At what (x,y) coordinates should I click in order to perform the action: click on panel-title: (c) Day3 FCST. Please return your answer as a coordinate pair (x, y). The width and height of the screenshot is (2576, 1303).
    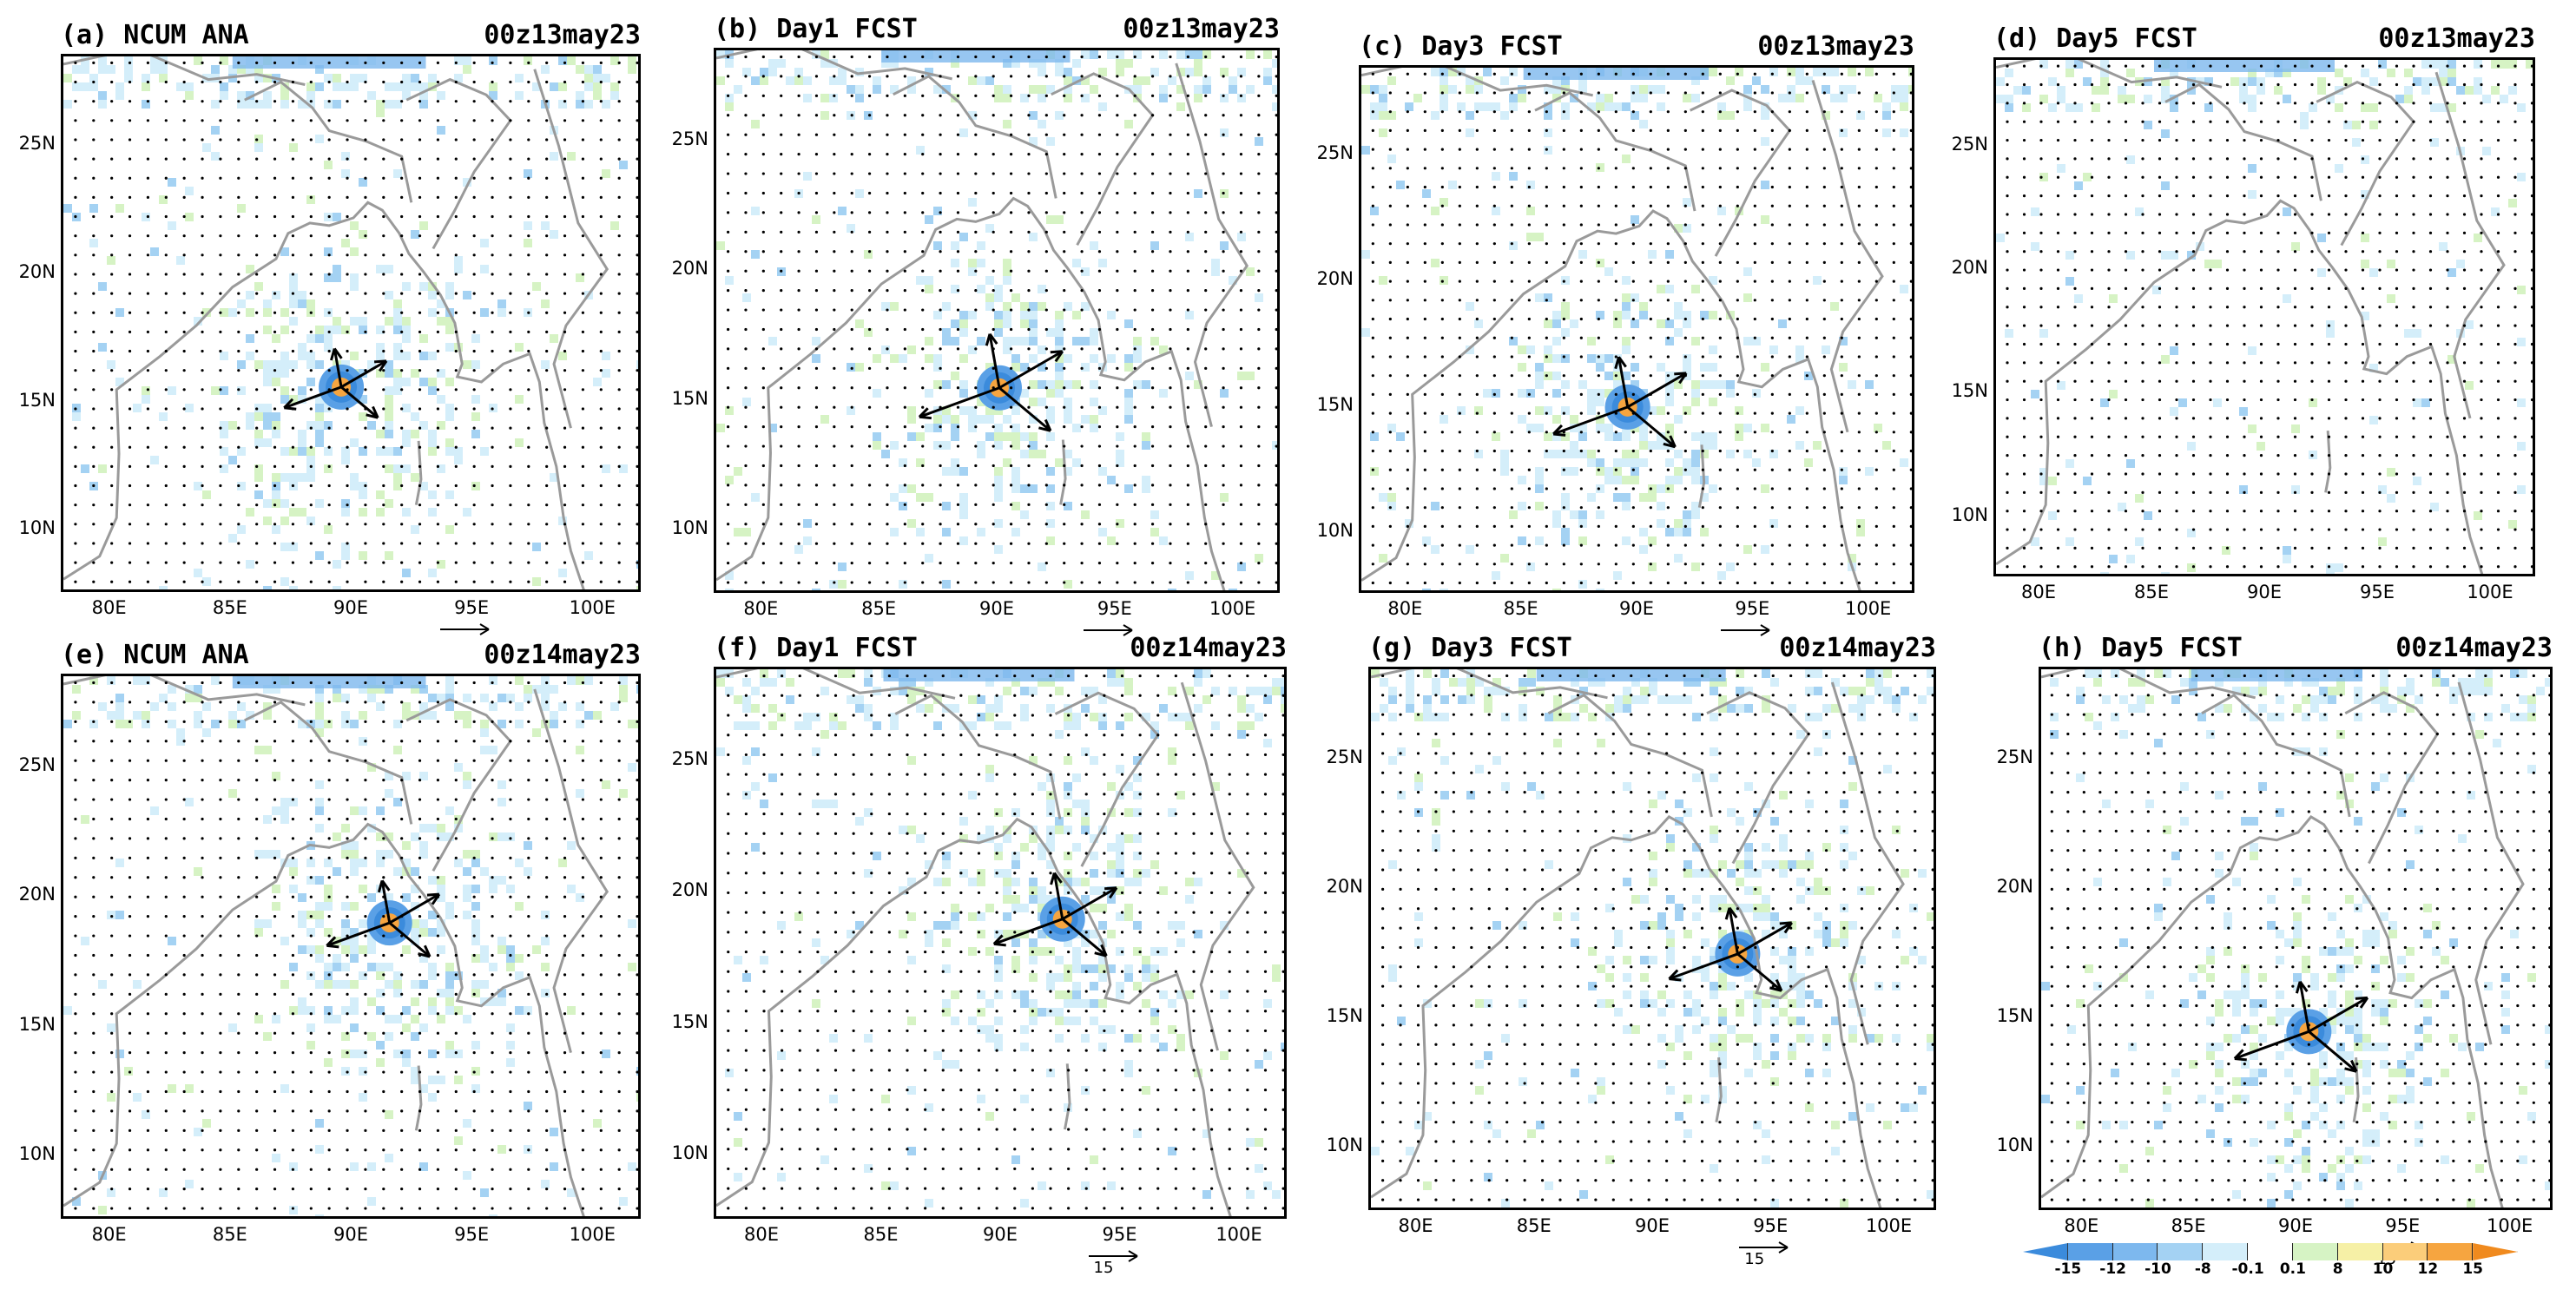
    Looking at the image, I should click on (1461, 46).